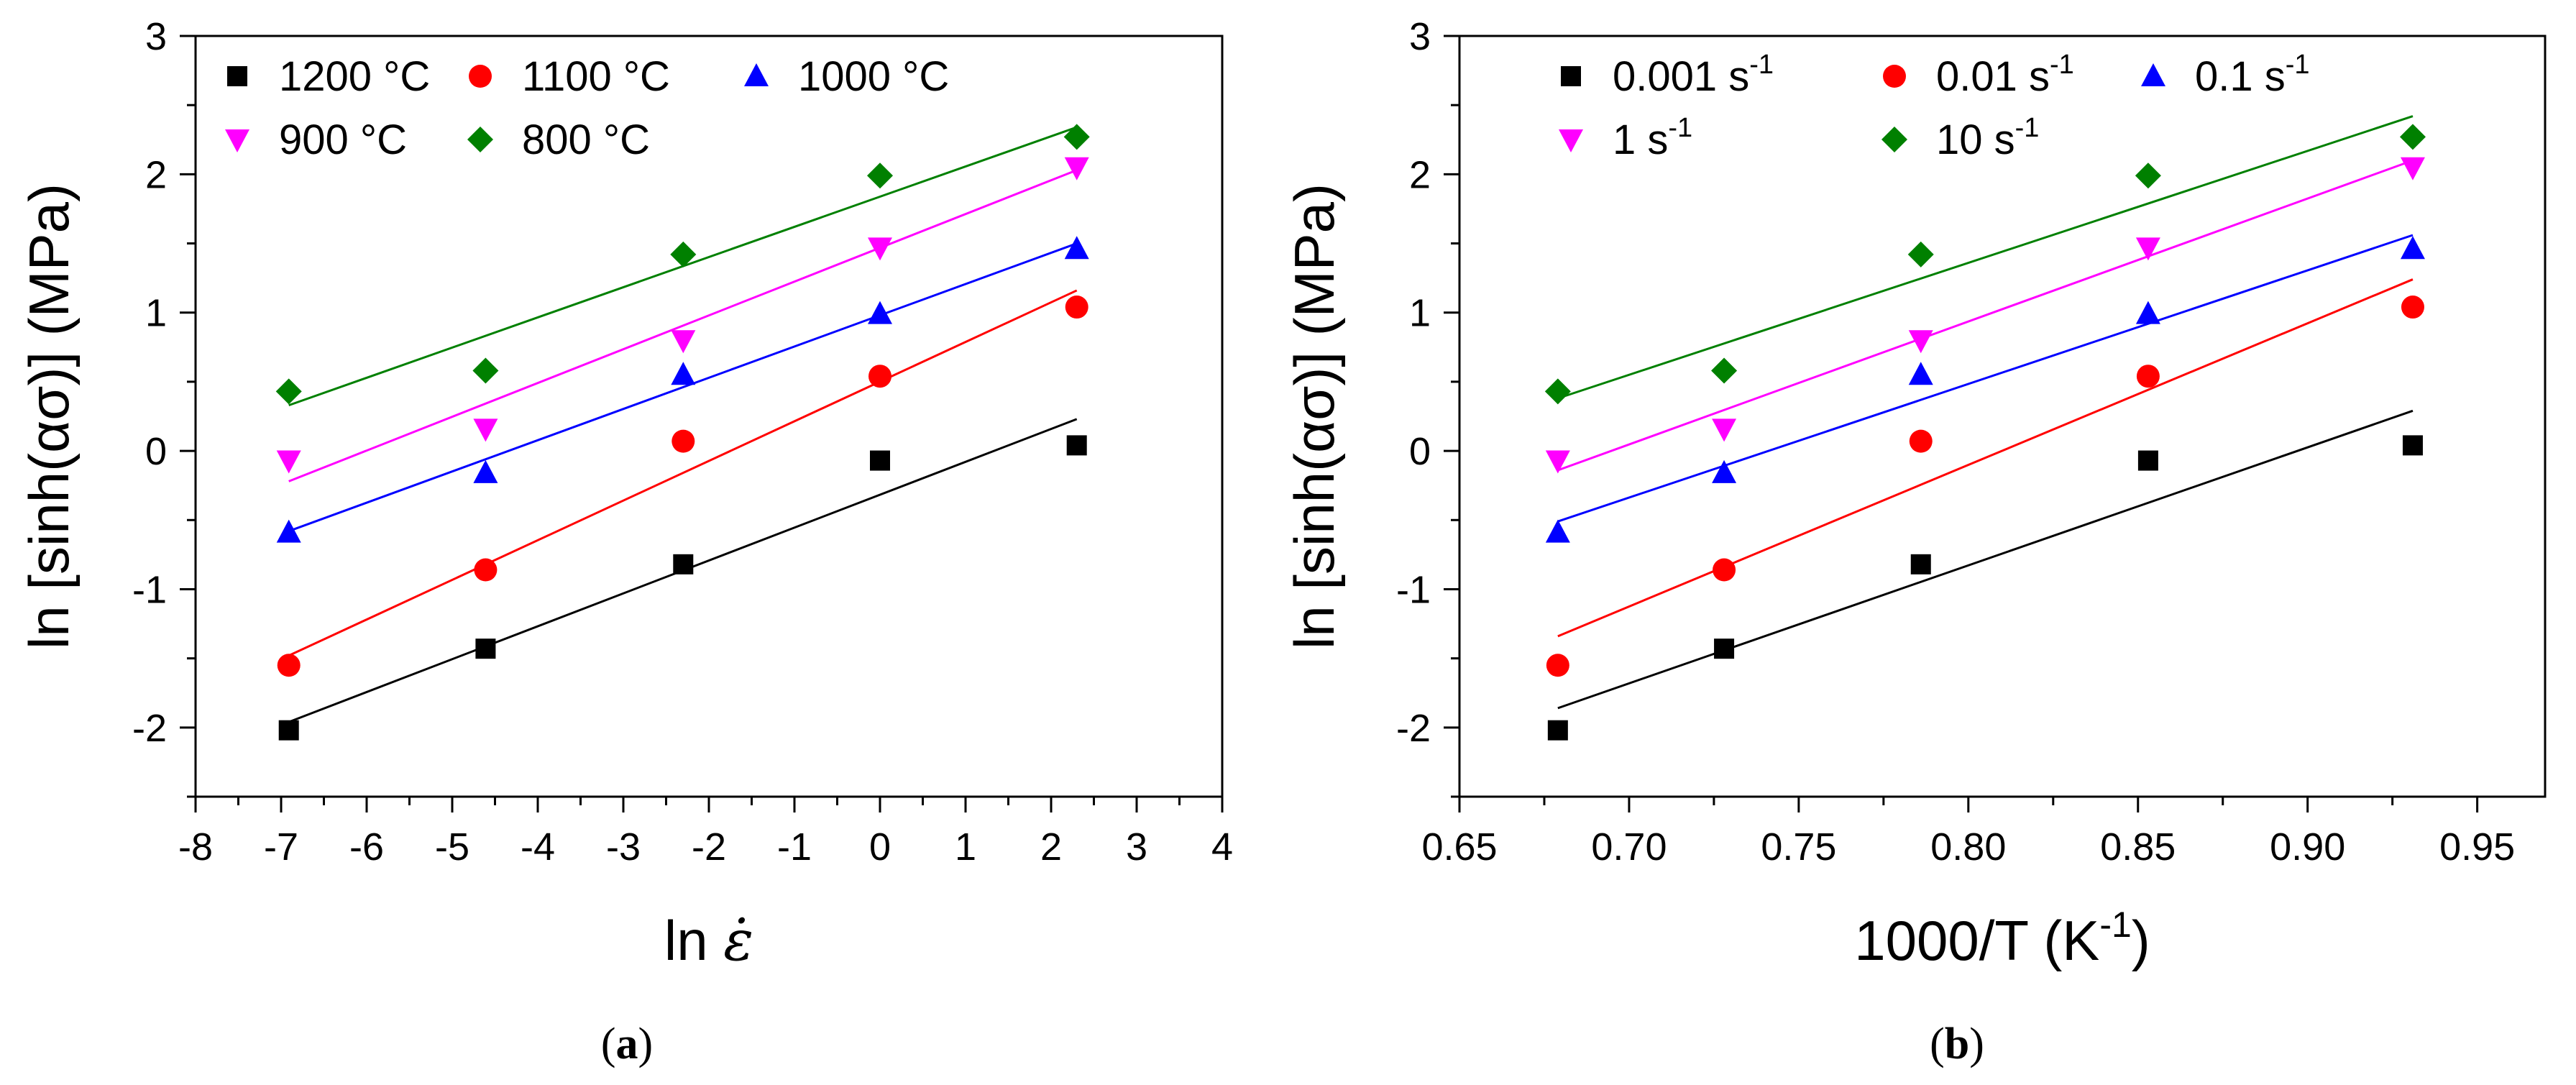  I want to click on panel-a-data-point-s2-p0, so click(288, 531).